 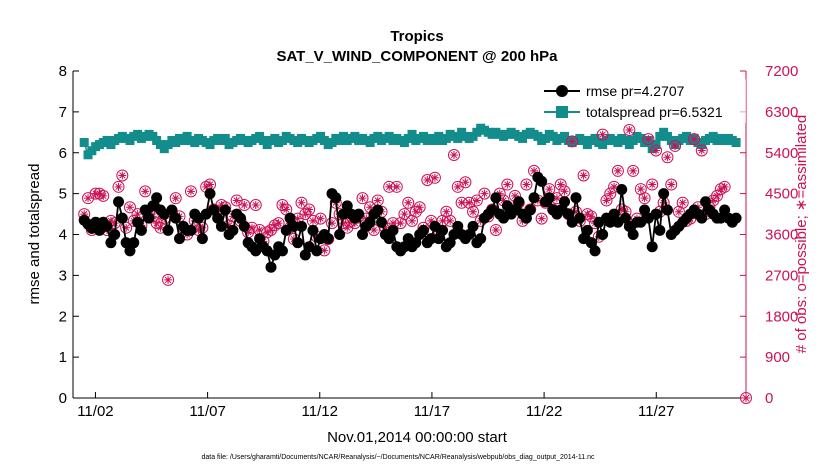 I want to click on x-tick-label: 11/27, so click(x=656, y=411).